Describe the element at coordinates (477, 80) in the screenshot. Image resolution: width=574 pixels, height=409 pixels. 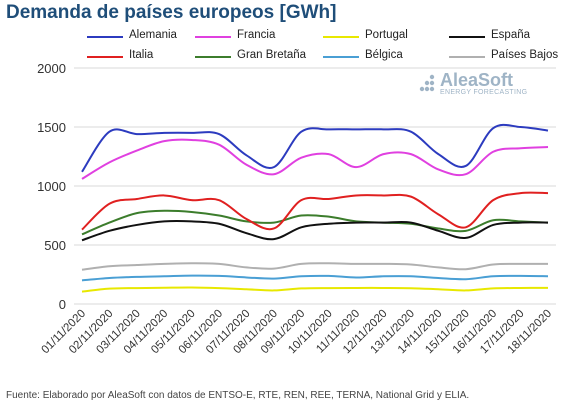
I see `logo-name: AleaSoft` at that location.